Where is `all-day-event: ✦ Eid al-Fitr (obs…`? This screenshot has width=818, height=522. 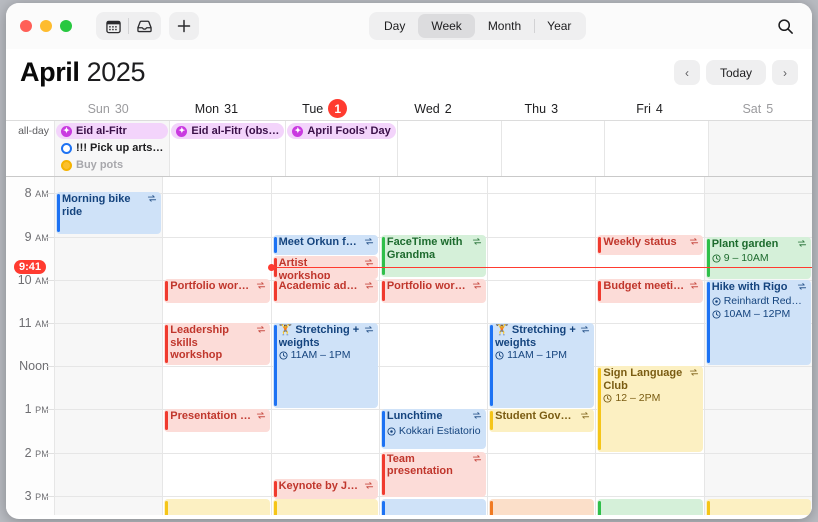 all-day-event: ✦ Eid al-Fitr (obs… is located at coordinates (228, 131).